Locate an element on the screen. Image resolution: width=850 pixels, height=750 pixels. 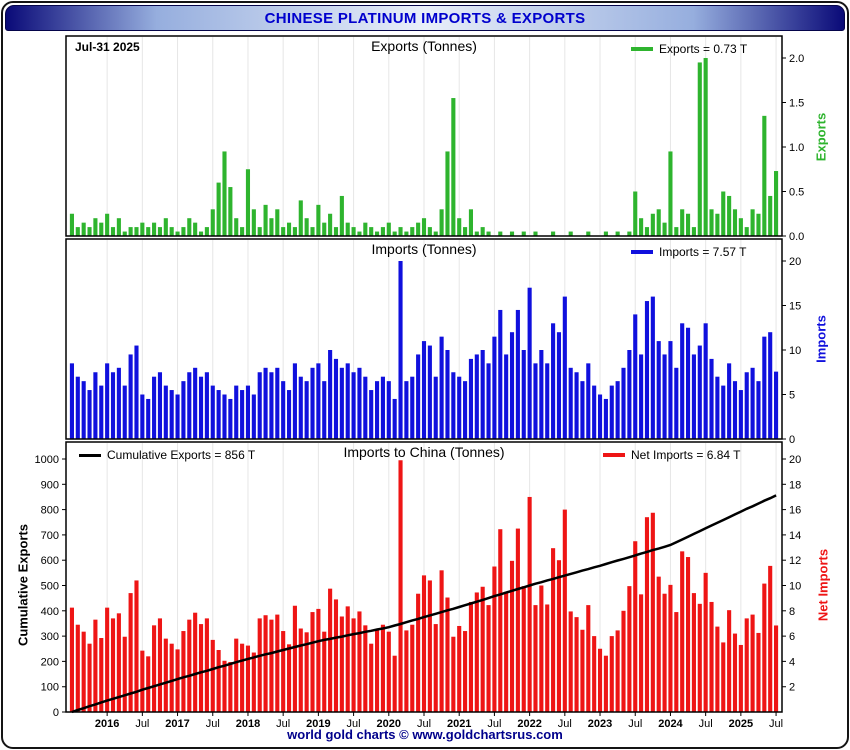
cumulative-legend: Cumulative Exports = 856 T is located at coordinates (167, 455).